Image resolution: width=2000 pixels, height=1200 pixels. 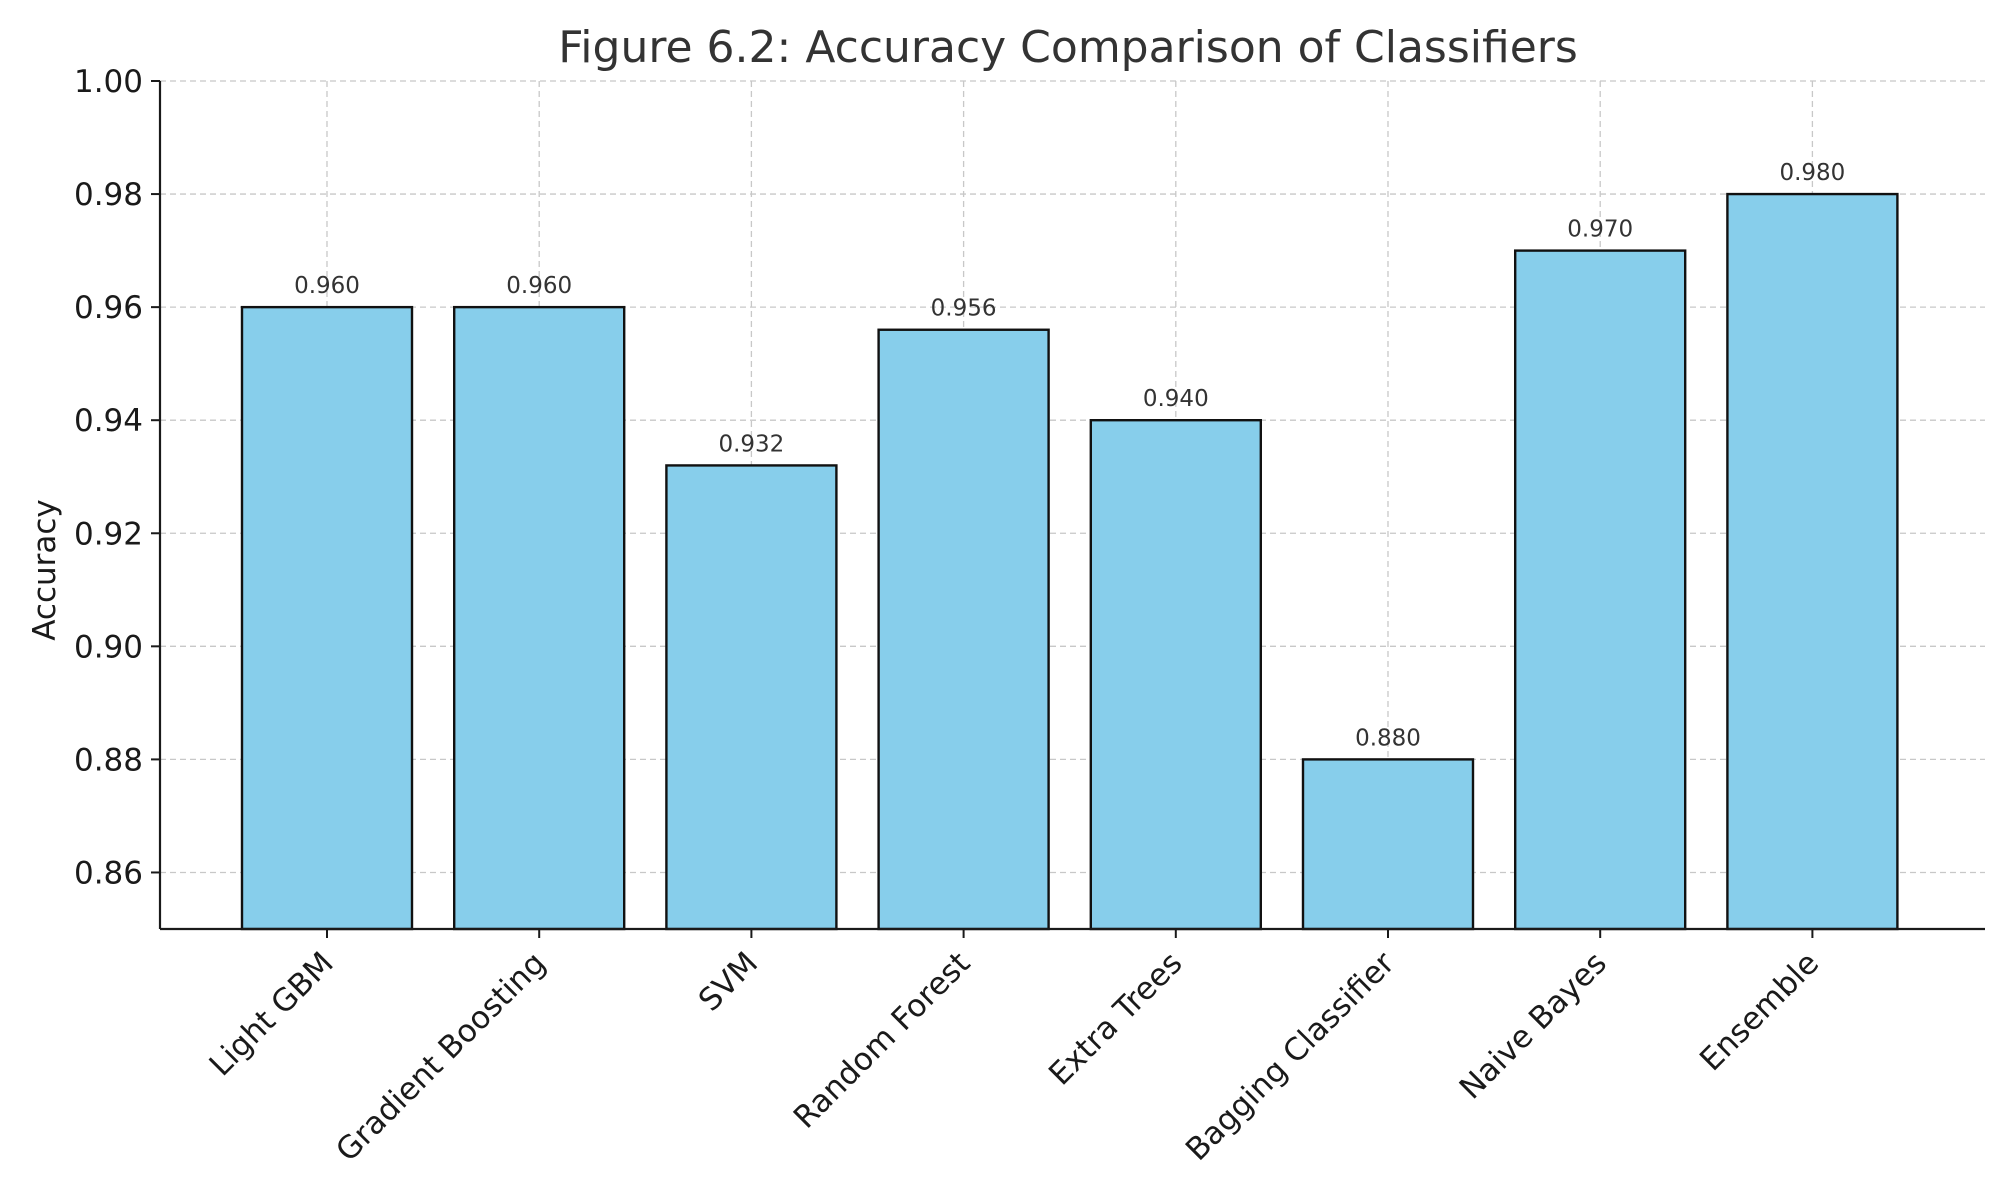 What do you see at coordinates (1600, 230) in the screenshot?
I see `value-label-6: 0.970` at bounding box center [1600, 230].